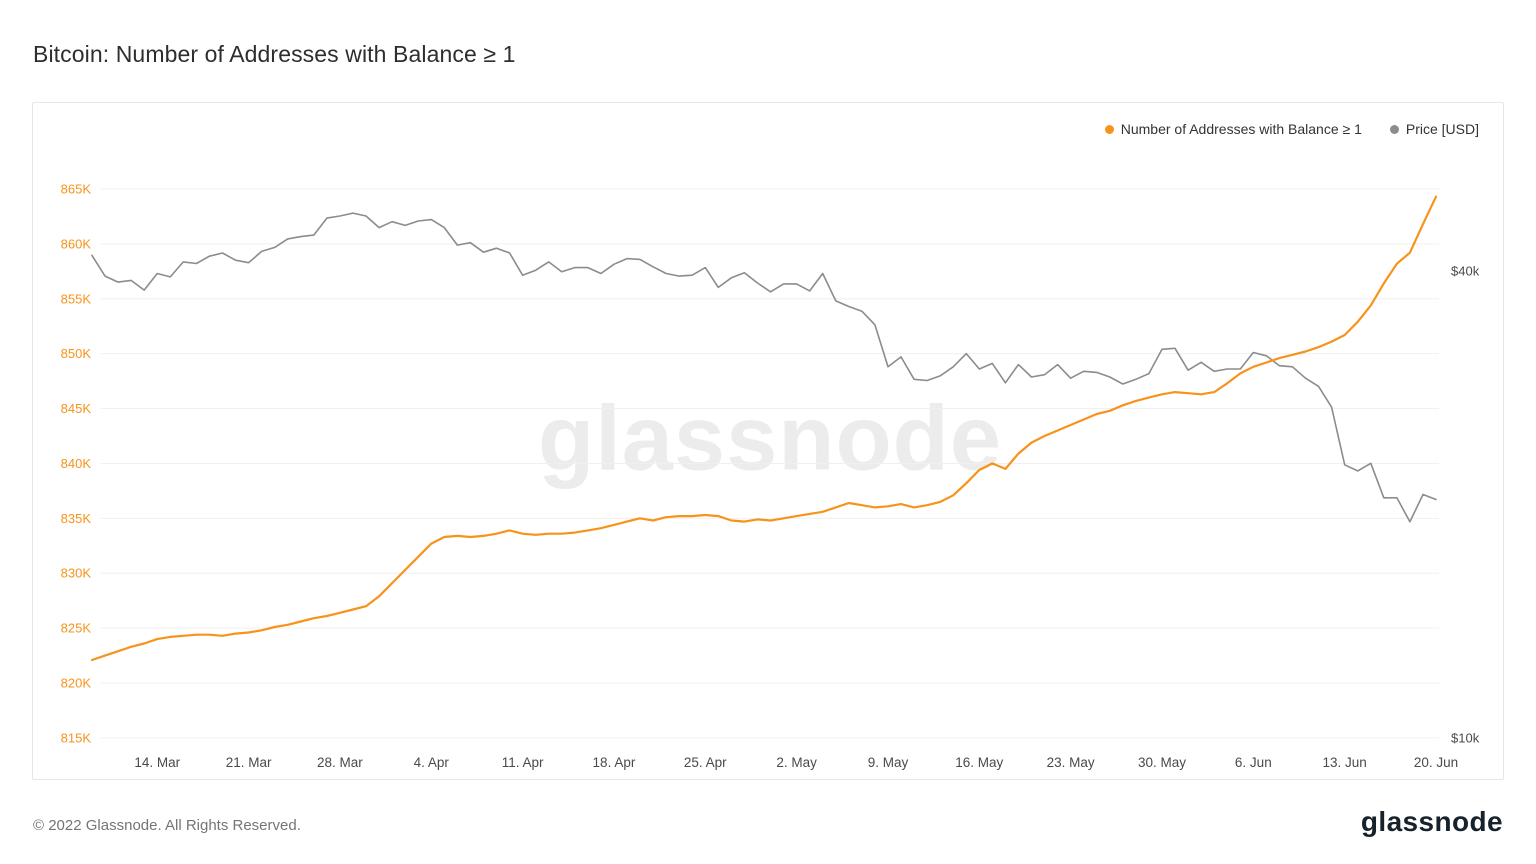 The image size is (1536, 864). What do you see at coordinates (1162, 762) in the screenshot?
I see `x-axis-tick: 30. May` at bounding box center [1162, 762].